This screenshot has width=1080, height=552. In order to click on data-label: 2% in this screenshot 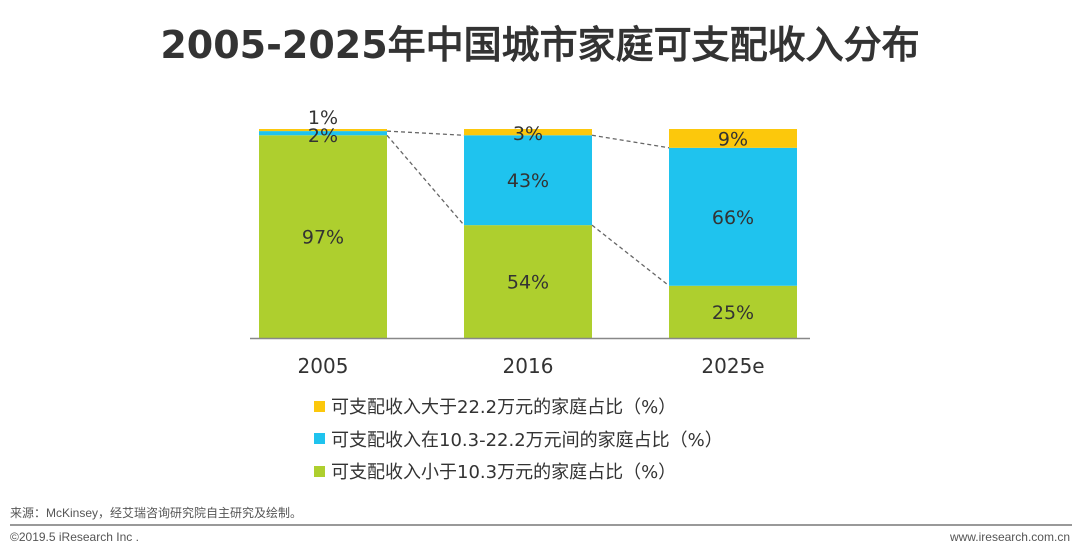, I will do `click(323, 136)`.